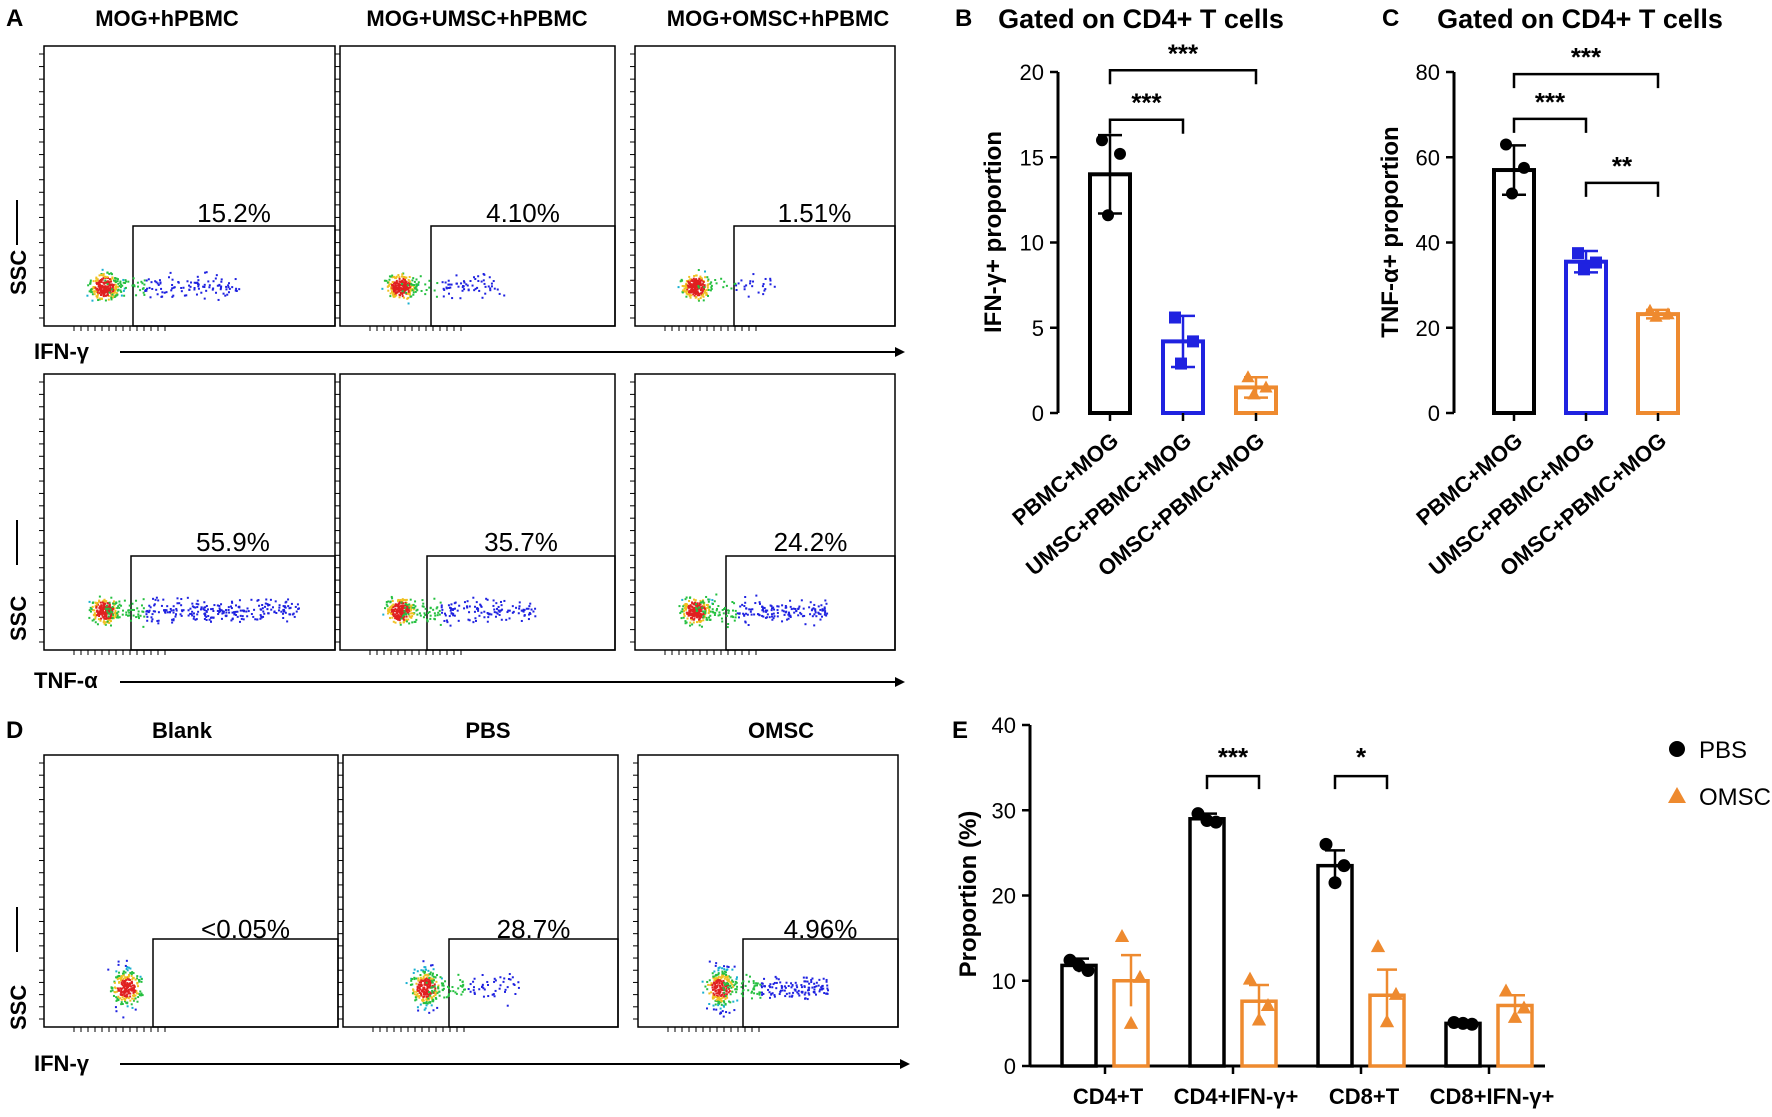 Image resolution: width=1772 pixels, height=1117 pixels. What do you see at coordinates (1004, 810) in the screenshot?
I see `y-tick-label: 30` at bounding box center [1004, 810].